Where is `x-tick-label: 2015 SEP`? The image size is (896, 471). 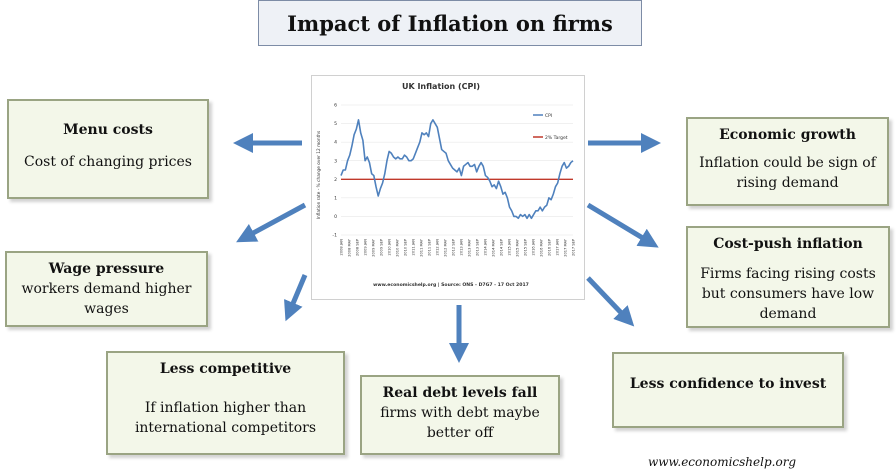
x-tick-label: 2015 SEP is located at coordinates (526, 247).